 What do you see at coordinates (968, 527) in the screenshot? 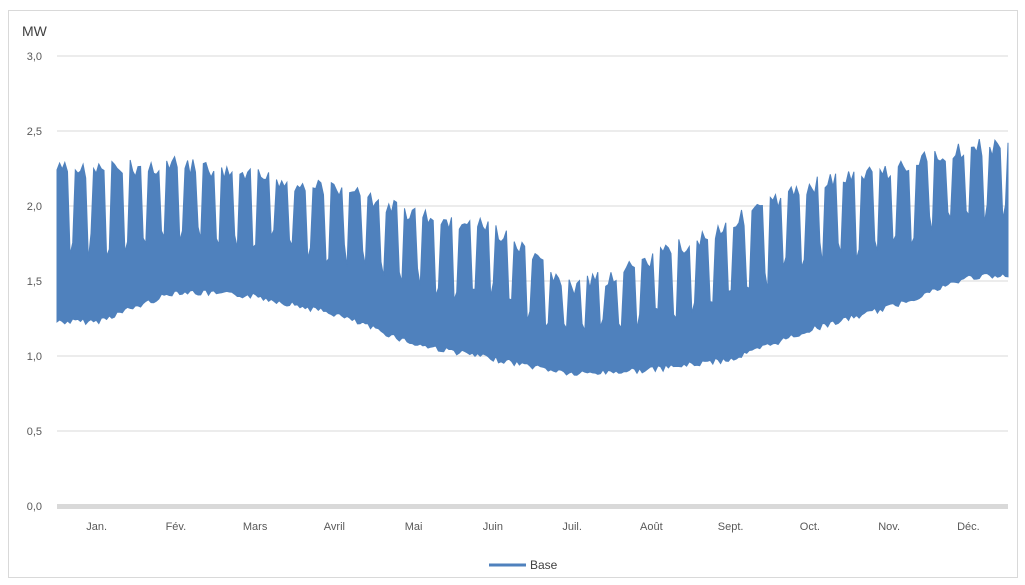
I see `x-tick-label: Déc.` at bounding box center [968, 527].